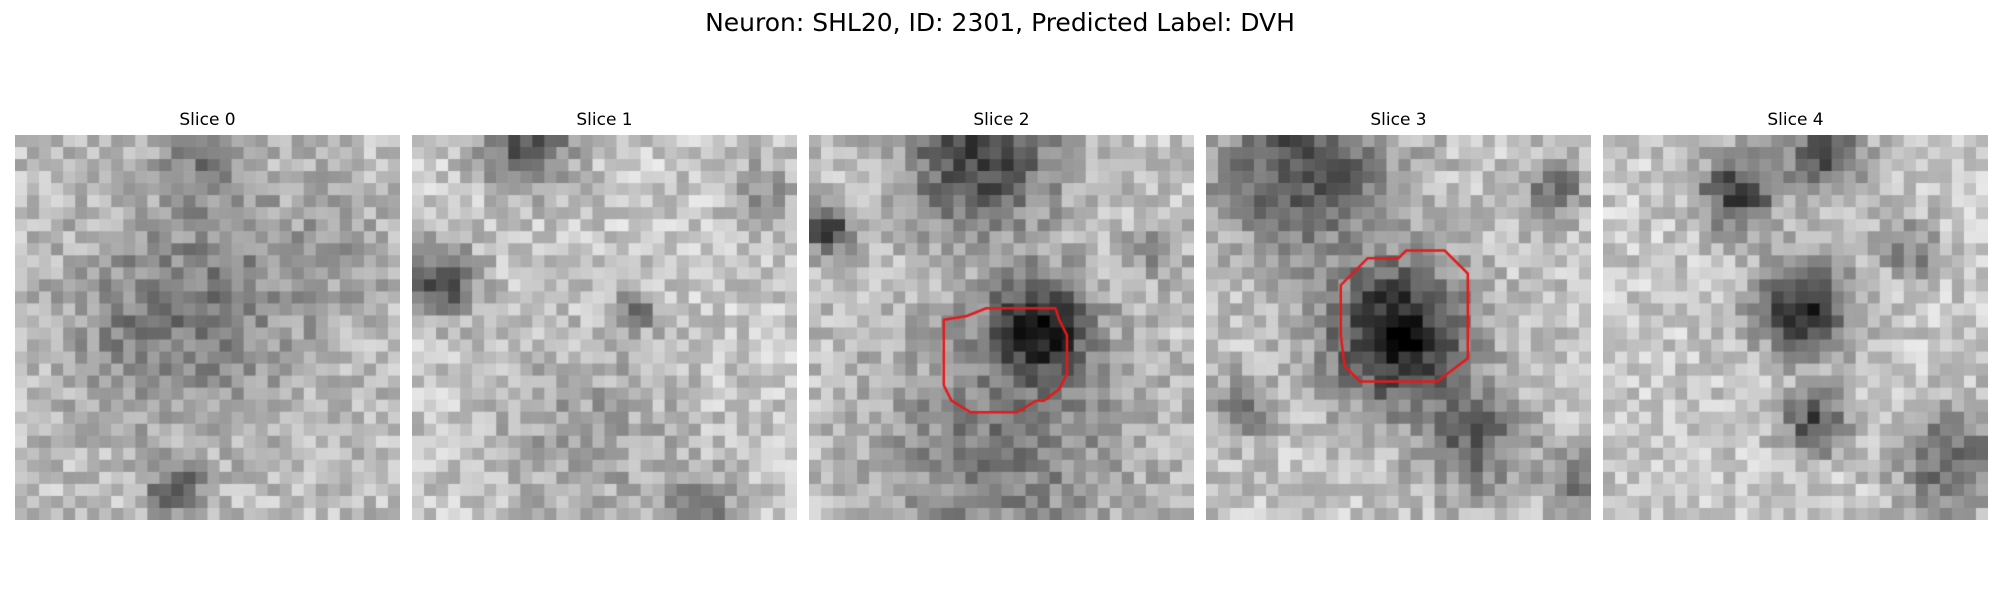 The height and width of the screenshot is (600, 2000). What do you see at coordinates (1001, 120) in the screenshot?
I see `slice-title: Slice 2` at bounding box center [1001, 120].